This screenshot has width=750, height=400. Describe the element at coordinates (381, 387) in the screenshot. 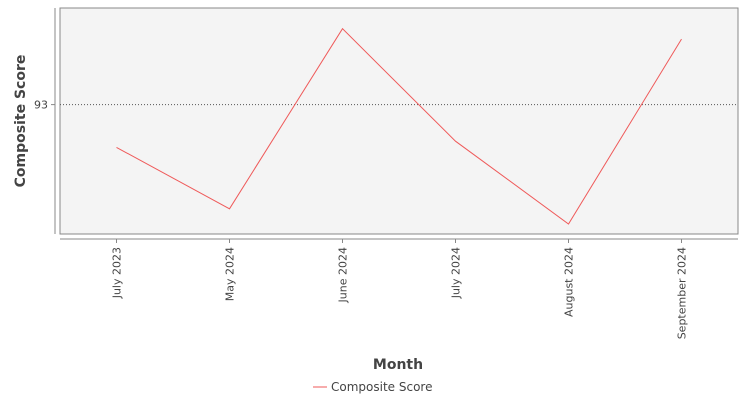

I see `legend-label: Composite Score` at that location.